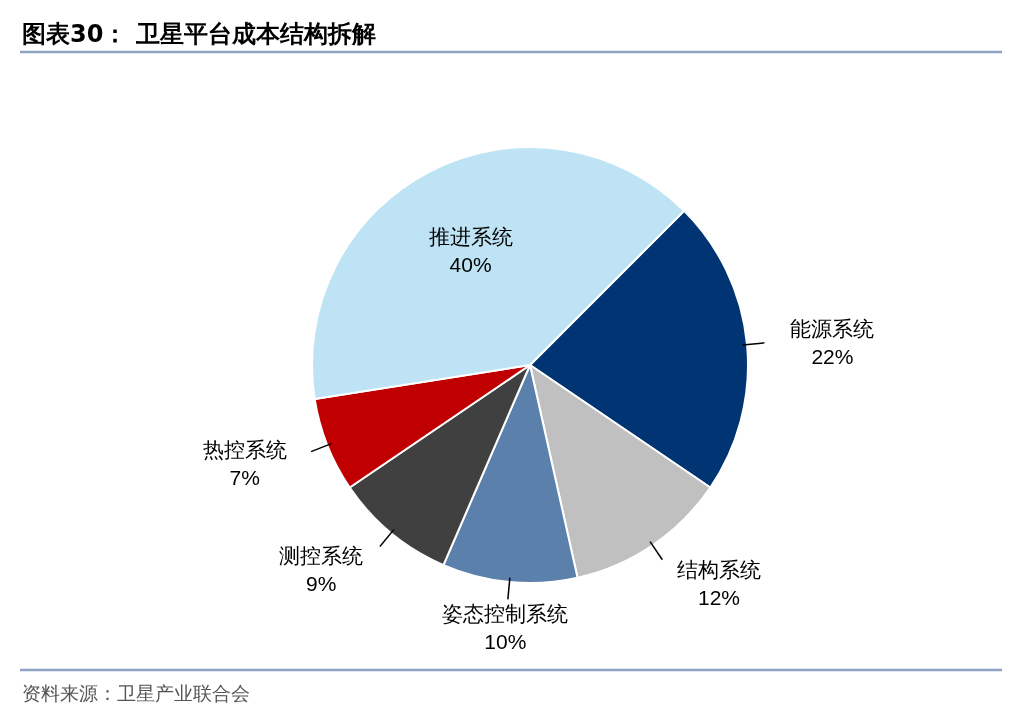 The width and height of the screenshot is (1024, 719). Describe the element at coordinates (505, 614) in the screenshot. I see `slice-label: 姿态控制系统` at that location.